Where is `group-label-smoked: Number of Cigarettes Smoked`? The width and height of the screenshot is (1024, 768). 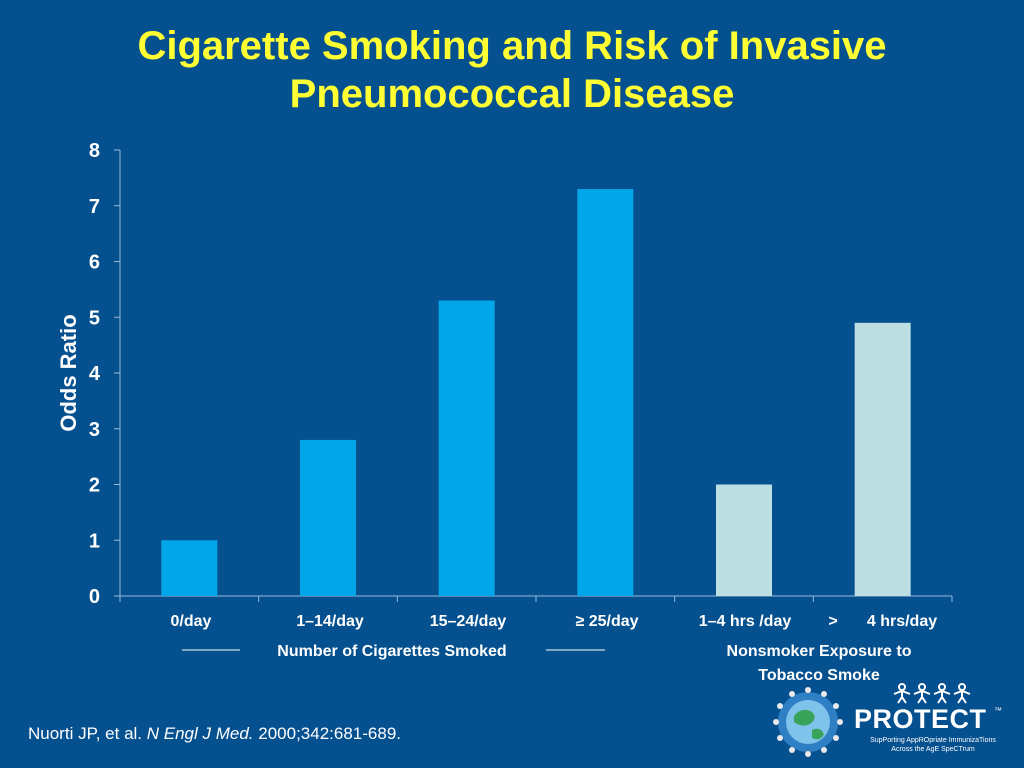
group-label-smoked: Number of Cigarettes Smoked is located at coordinates (391, 651).